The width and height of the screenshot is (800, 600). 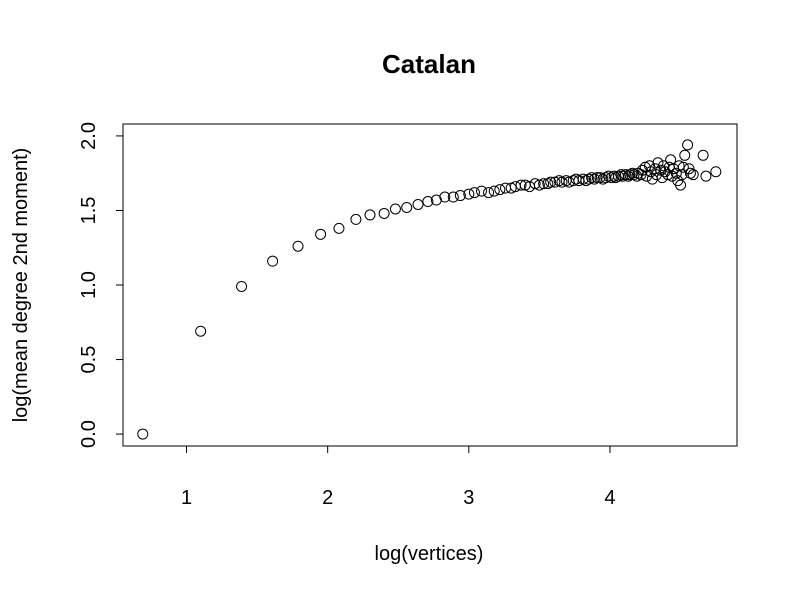 I want to click on x-tick-label: 3, so click(x=468, y=498).